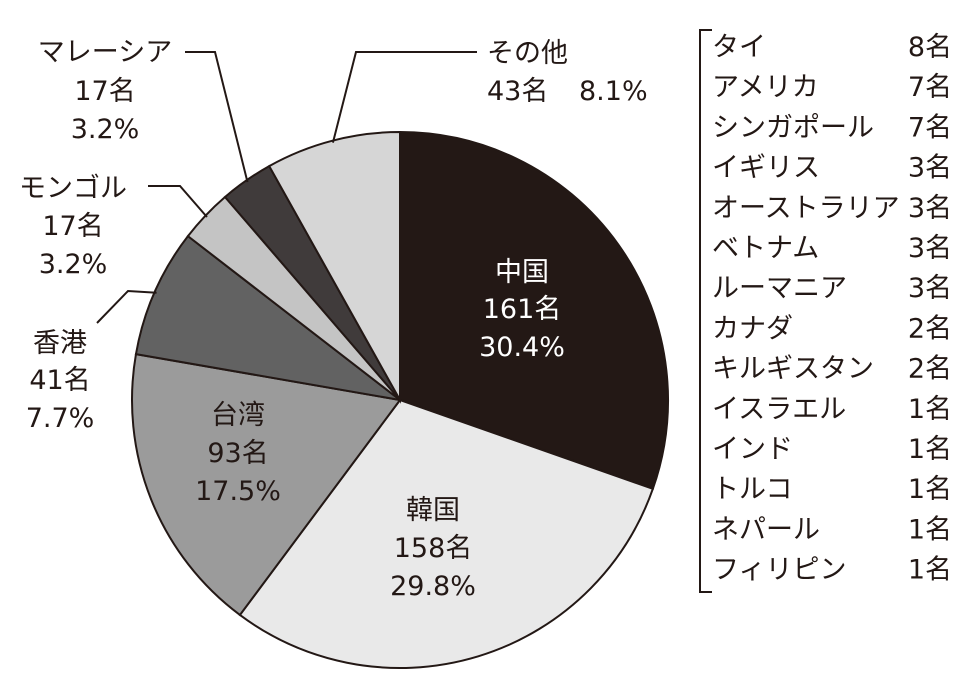  What do you see at coordinates (60, 343) in the screenshot?
I see `slice-label-hongkong-name: 香港` at bounding box center [60, 343].